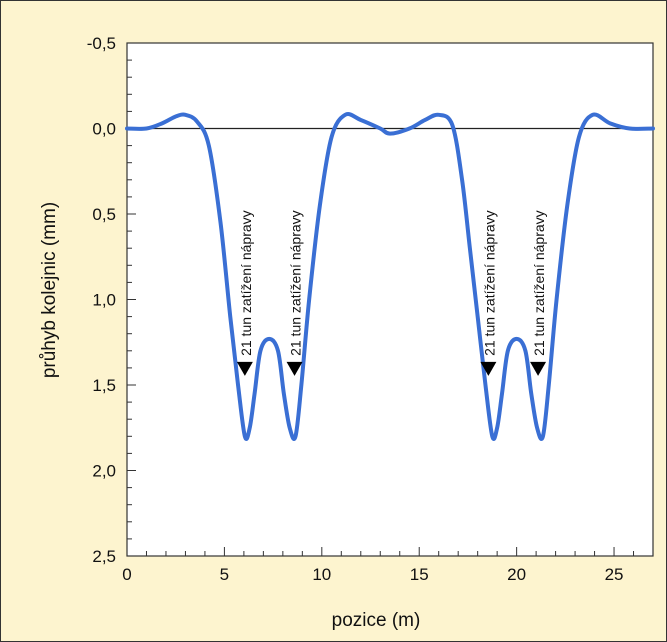  What do you see at coordinates (126, 574) in the screenshot?
I see `x-tick-label: 0` at bounding box center [126, 574].